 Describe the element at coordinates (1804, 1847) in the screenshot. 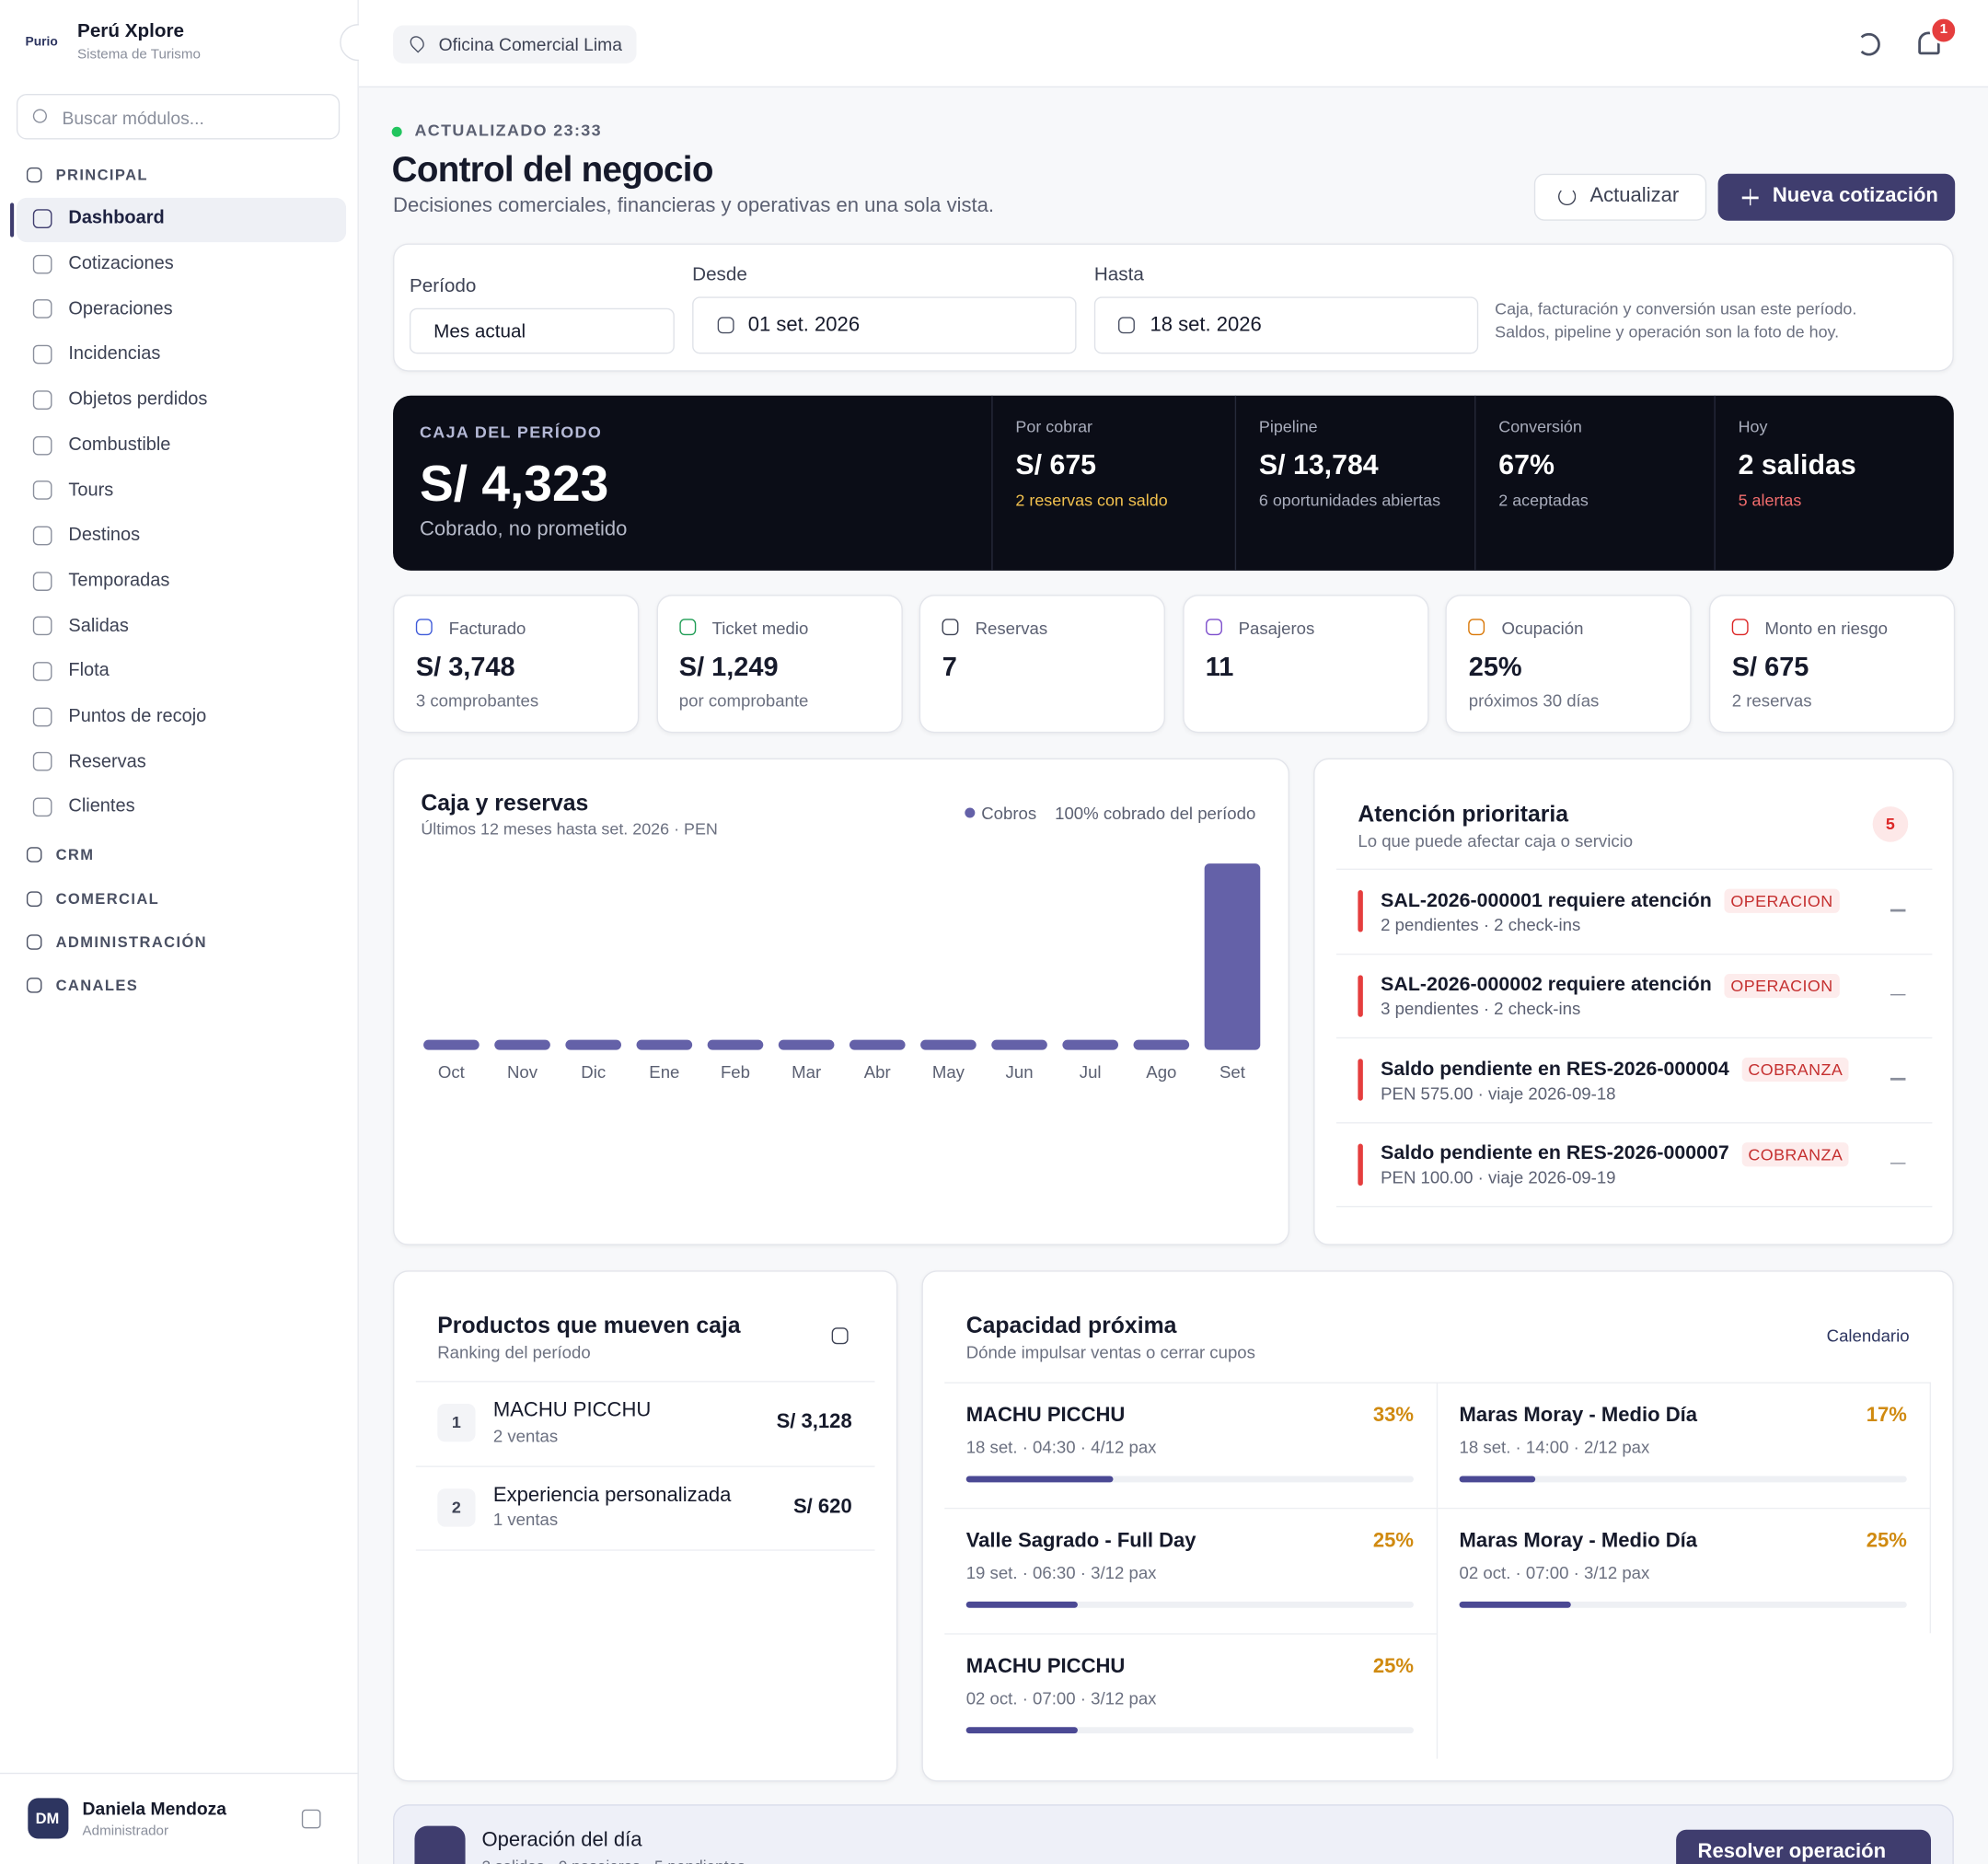

I see `resolve-button` at that location.